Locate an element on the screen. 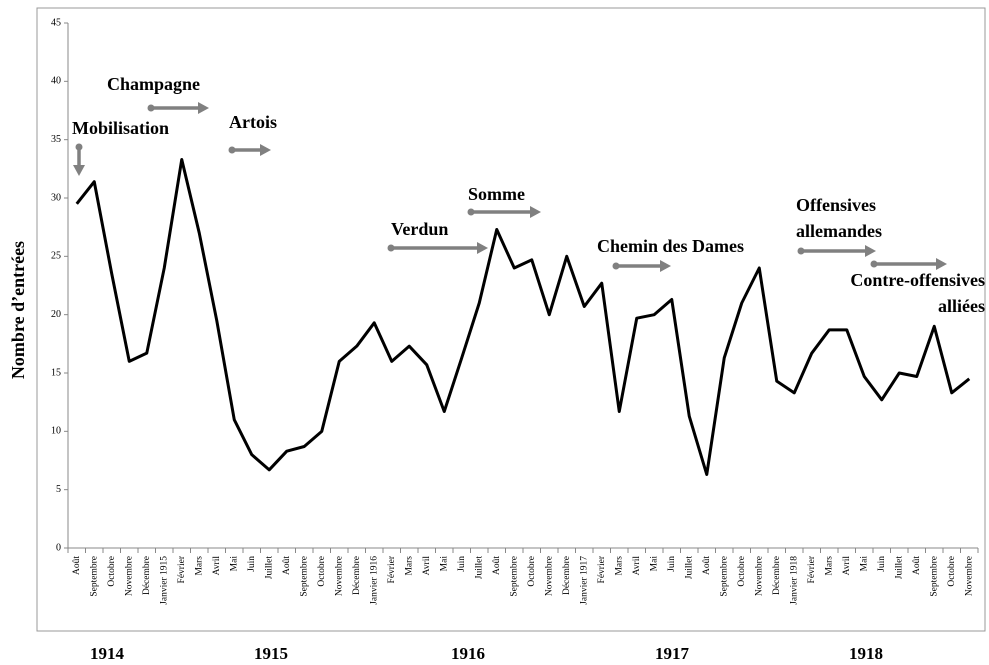  y-tick-label: 5 is located at coordinates (58, 489).